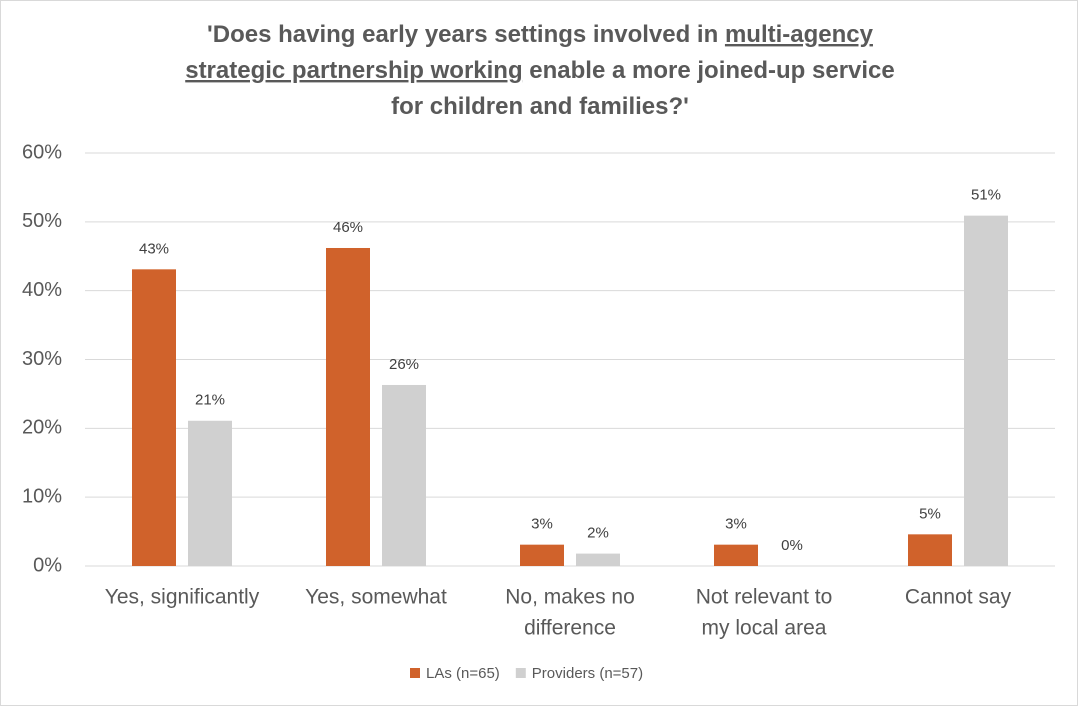  I want to click on chart-title: for children and families?', so click(540, 106).